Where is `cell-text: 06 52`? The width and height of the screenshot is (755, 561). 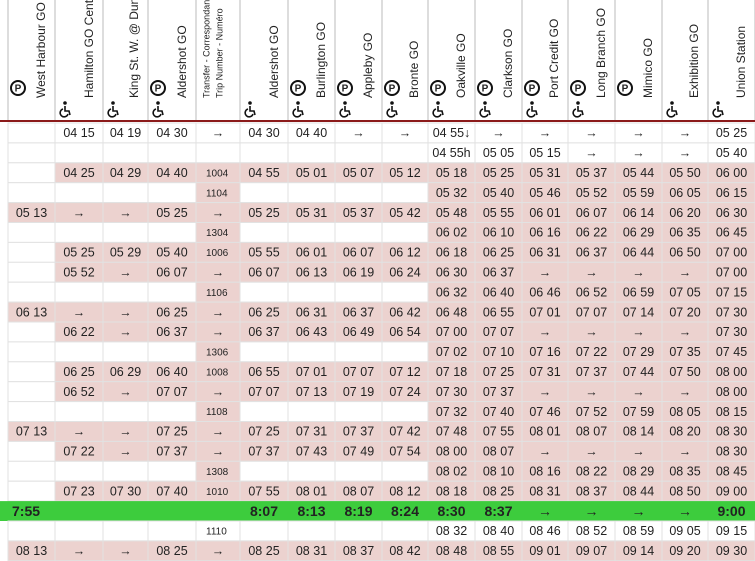 cell-text: 06 52 is located at coordinates (78, 392).